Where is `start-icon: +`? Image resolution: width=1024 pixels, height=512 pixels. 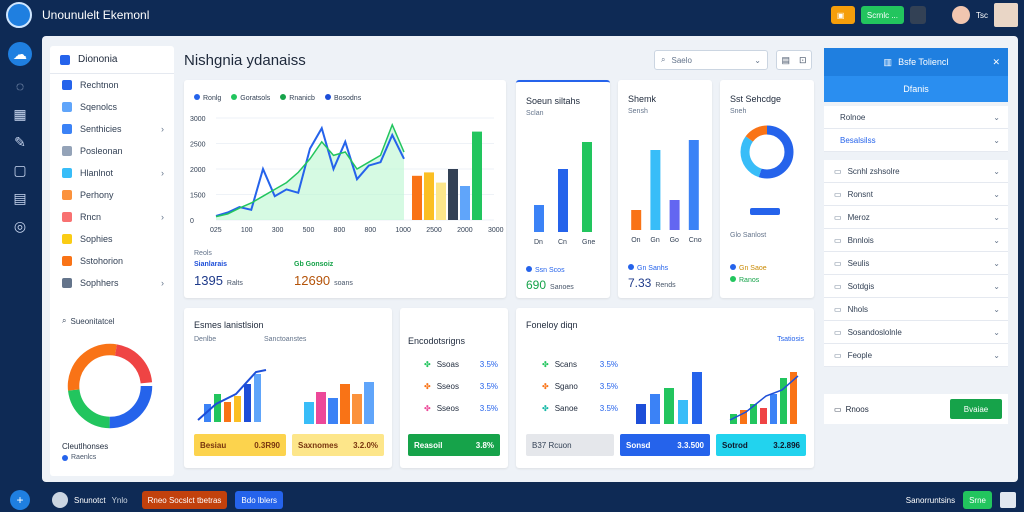
start-icon: + is located at coordinates (20, 500).